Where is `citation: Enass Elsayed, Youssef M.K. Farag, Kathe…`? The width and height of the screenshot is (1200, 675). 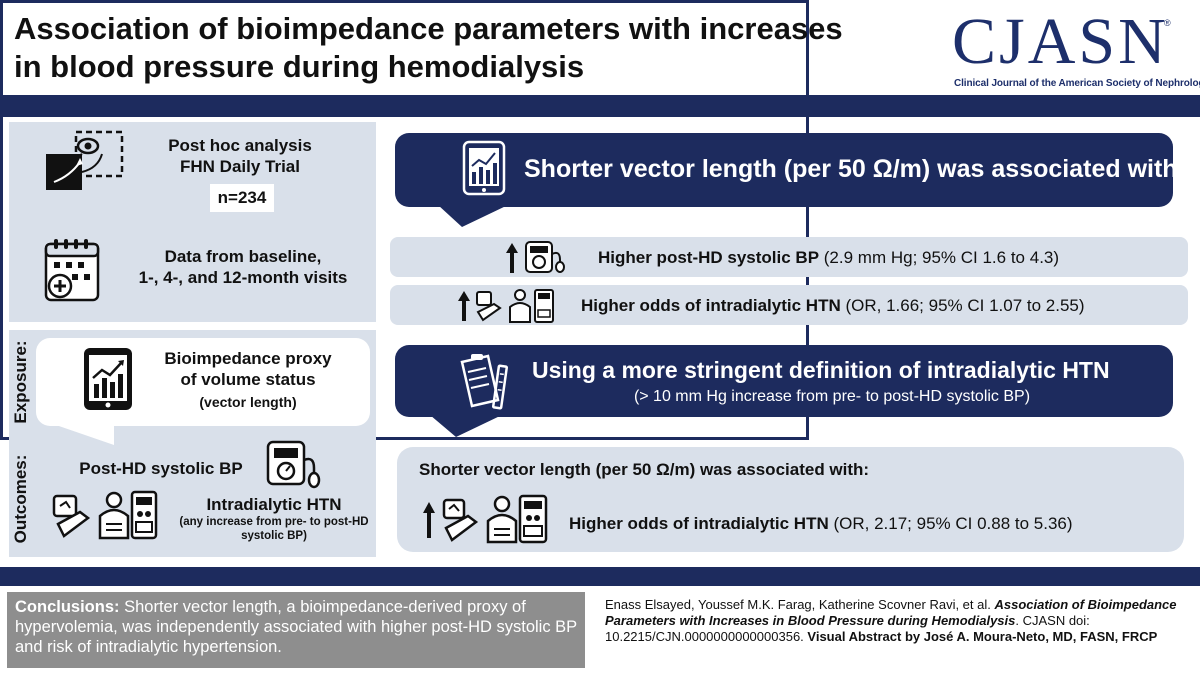
citation: Enass Elsayed, Youssef M.K. Farag, Kathe… is located at coordinates (897, 621).